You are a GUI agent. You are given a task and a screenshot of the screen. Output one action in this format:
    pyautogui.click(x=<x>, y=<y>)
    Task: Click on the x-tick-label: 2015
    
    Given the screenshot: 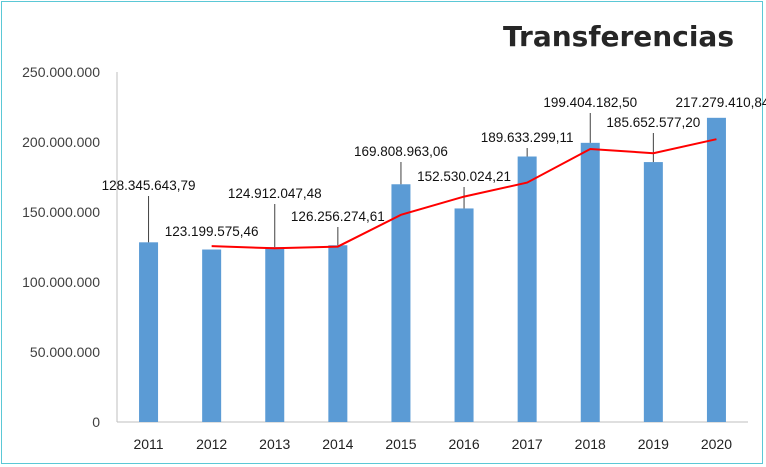 What is the action you would take?
    pyautogui.click(x=400, y=444)
    